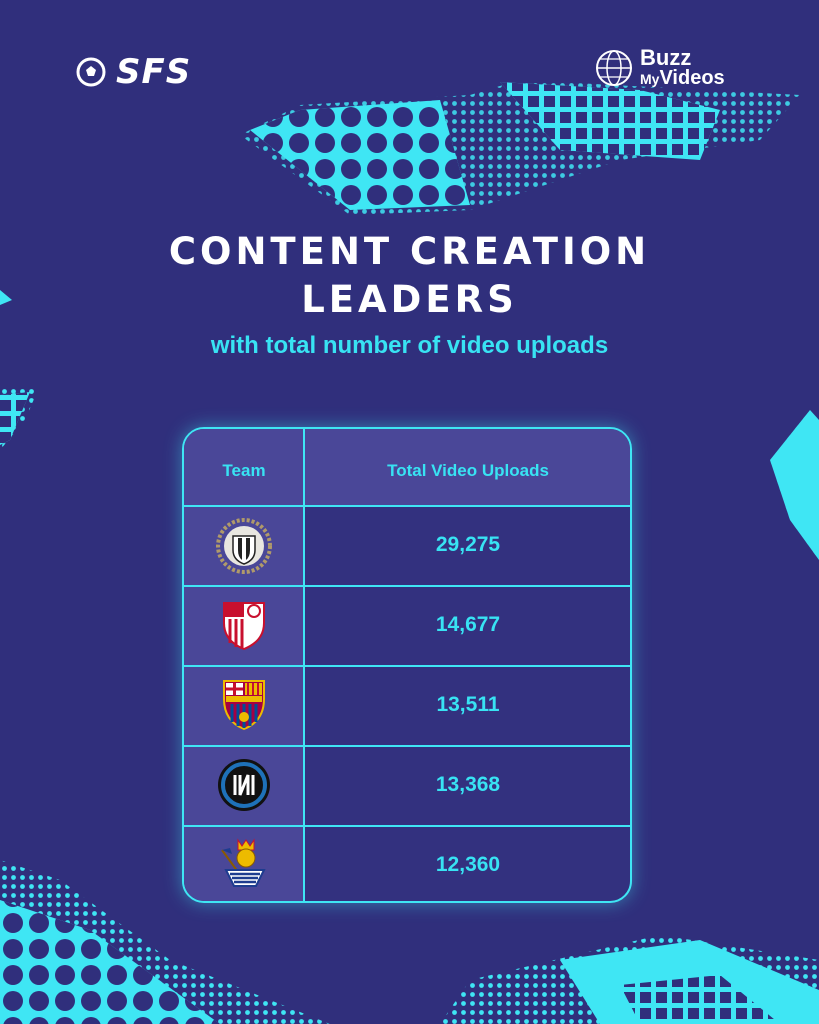 The image size is (819, 1024). What do you see at coordinates (409, 276) in the screenshot?
I see `page-title: CONTENT CREATION LEADERS` at bounding box center [409, 276].